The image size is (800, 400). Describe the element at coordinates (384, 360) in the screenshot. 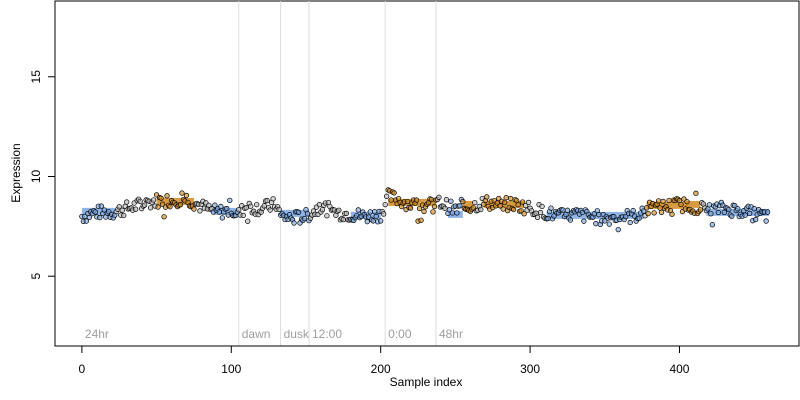

I see `x-axis: 0 100 200 300 400` at that location.